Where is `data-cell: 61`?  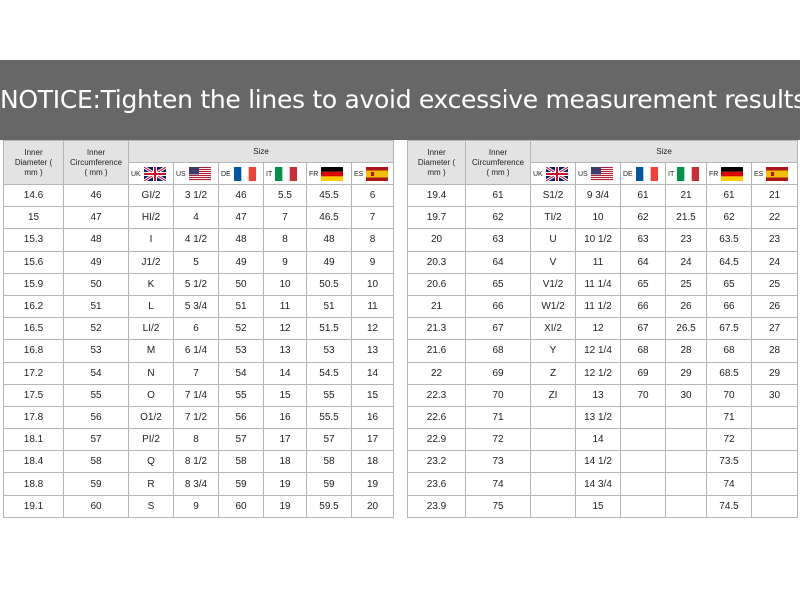
data-cell: 61 is located at coordinates (498, 195).